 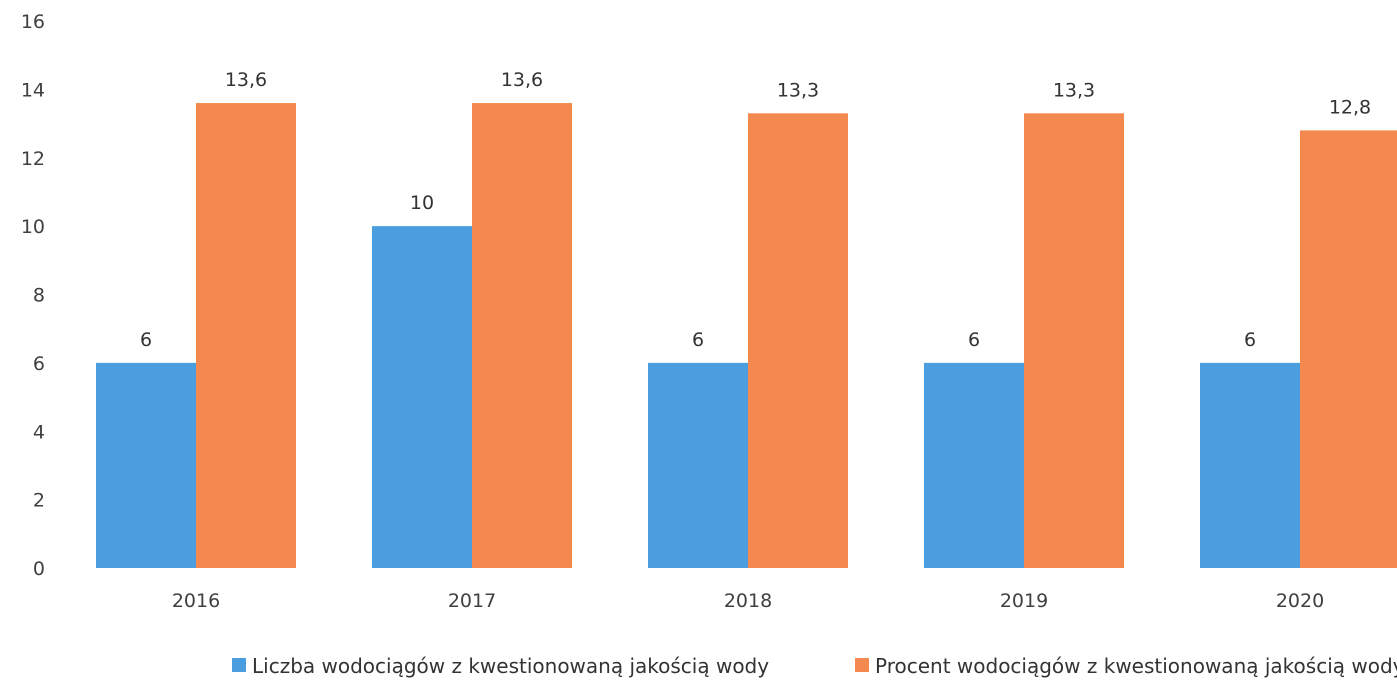 I want to click on bar-liczba-2016, so click(x=146, y=465).